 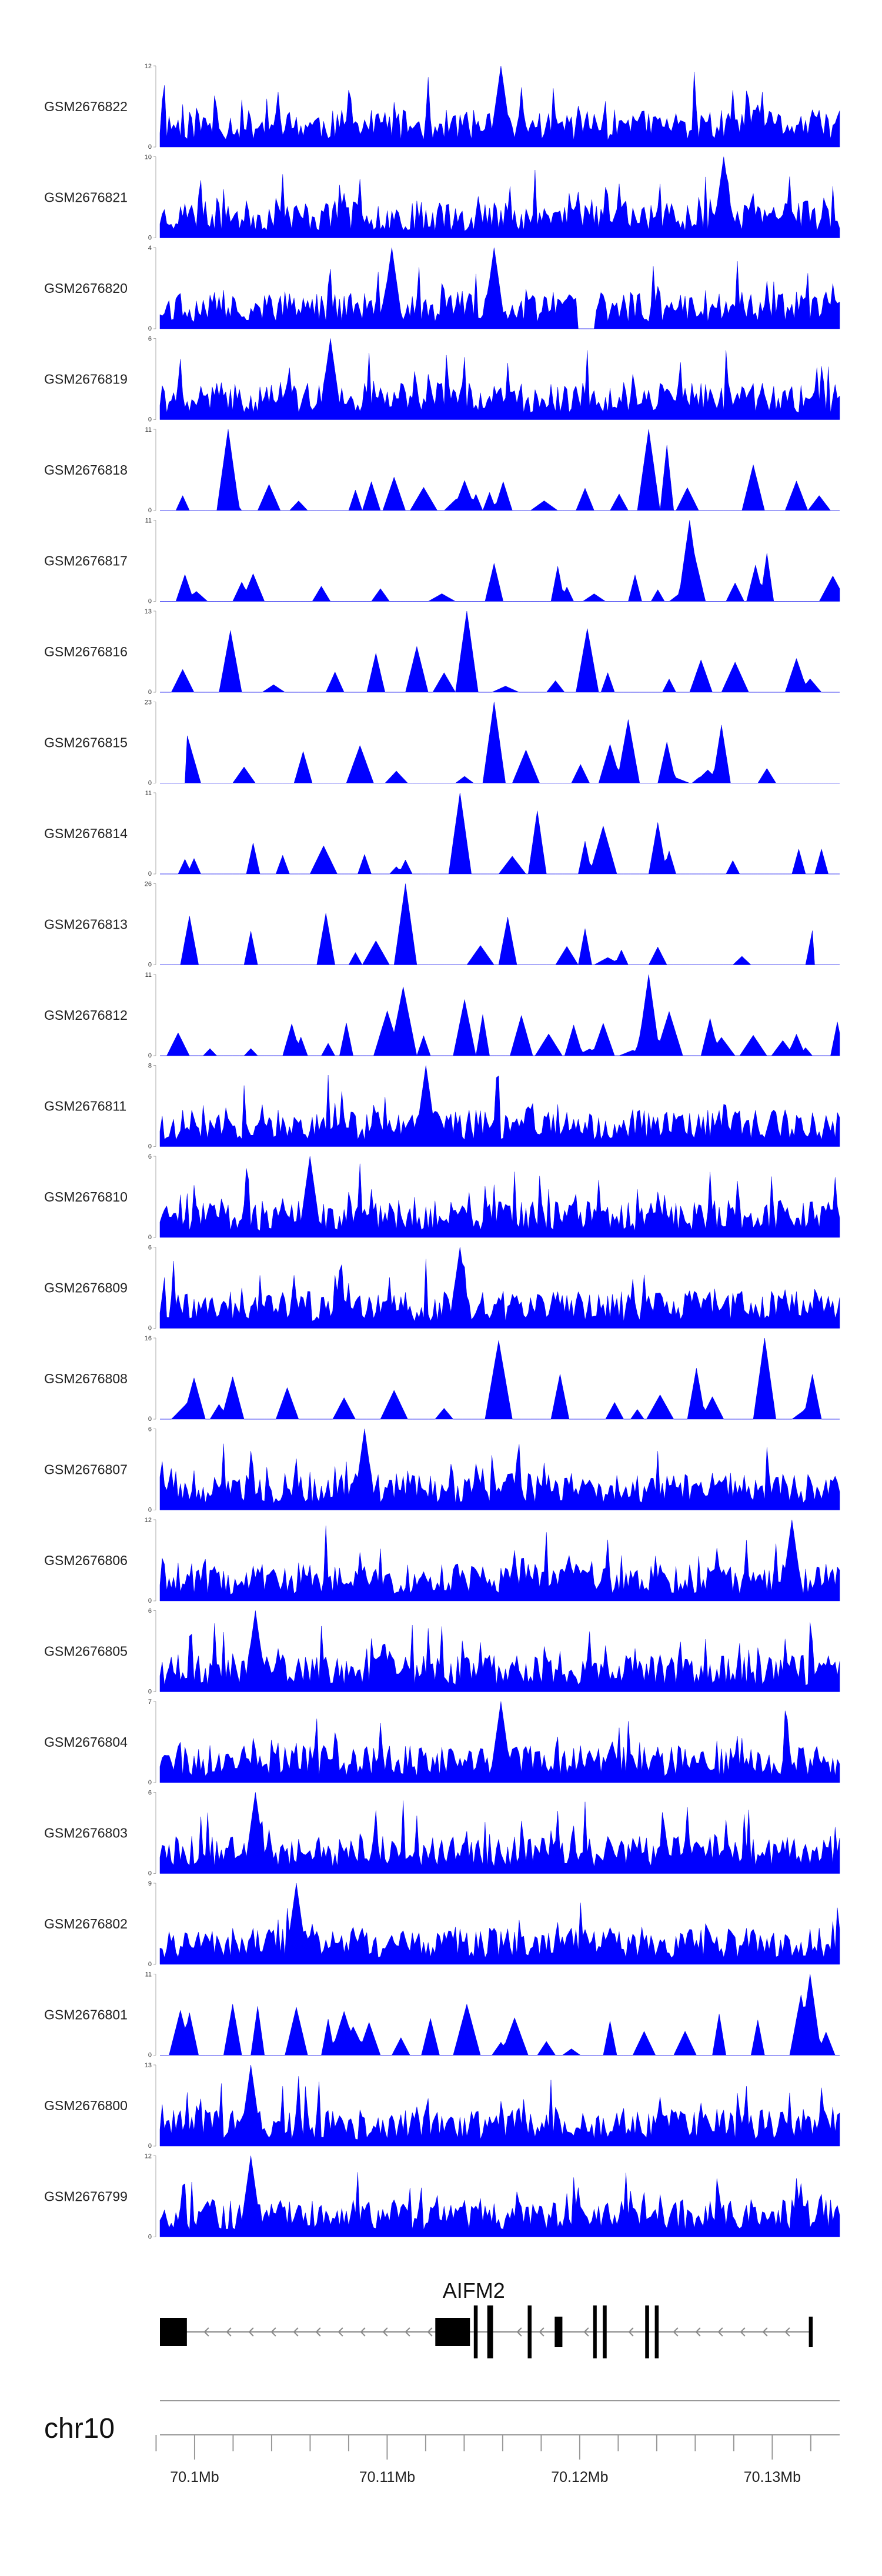 I want to click on track: GSM2676809 6 0, so click(x=442, y=1288).